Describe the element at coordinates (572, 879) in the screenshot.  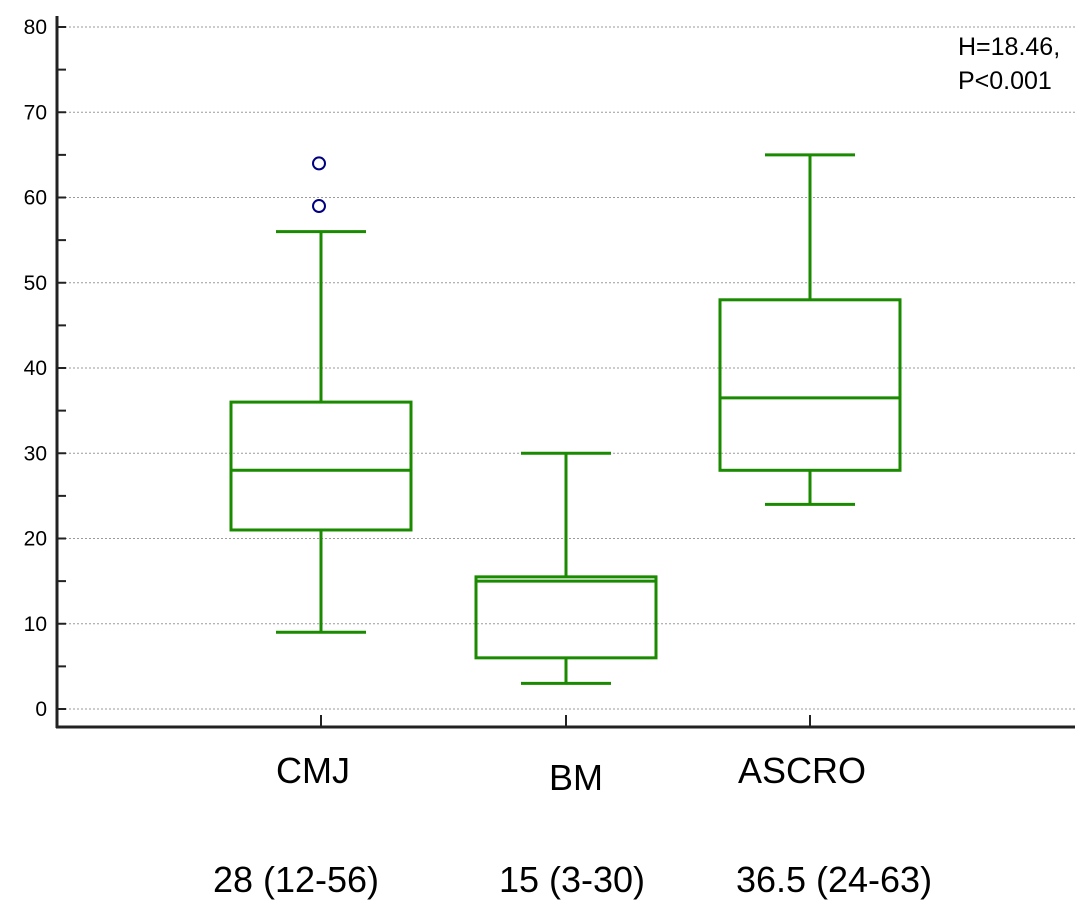
I see `summary-label: 15 (3-30)` at that location.